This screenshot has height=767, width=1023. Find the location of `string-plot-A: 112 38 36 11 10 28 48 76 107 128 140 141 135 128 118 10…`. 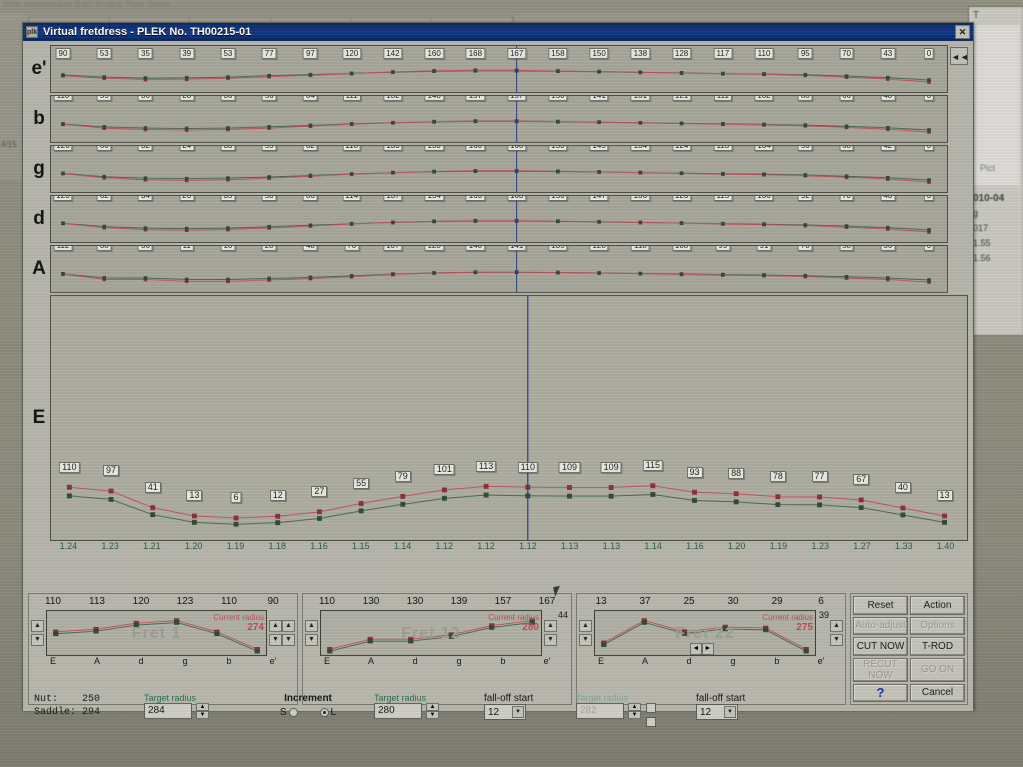

string-plot-A: 112 38 36 11 10 28 48 76 107 128 140 141 135 128 118 10… is located at coordinates (499, 269).